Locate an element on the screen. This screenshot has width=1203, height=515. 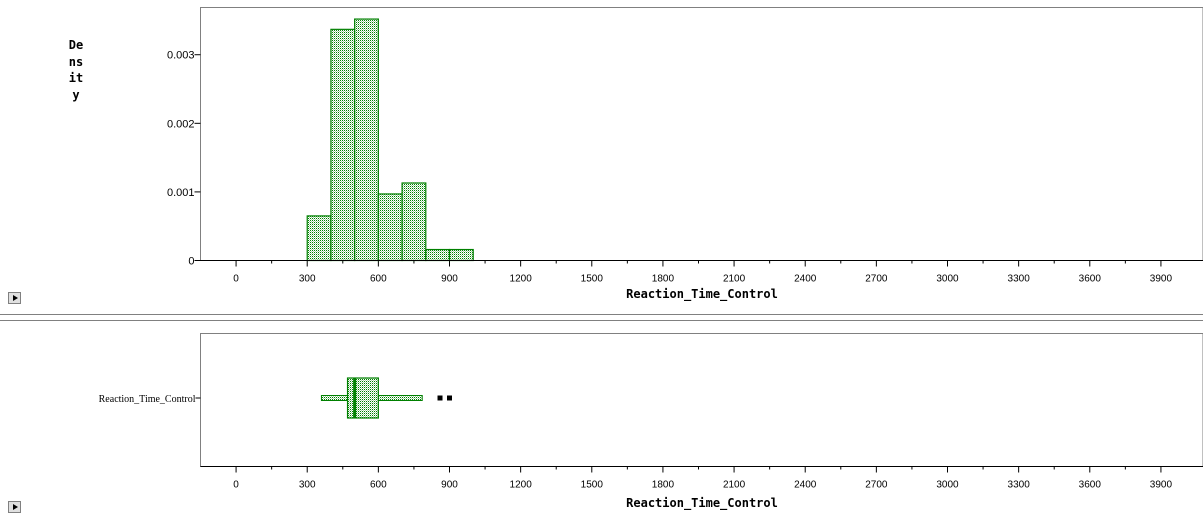
category-label: Reaction_Time_Control is located at coordinates (147, 399).